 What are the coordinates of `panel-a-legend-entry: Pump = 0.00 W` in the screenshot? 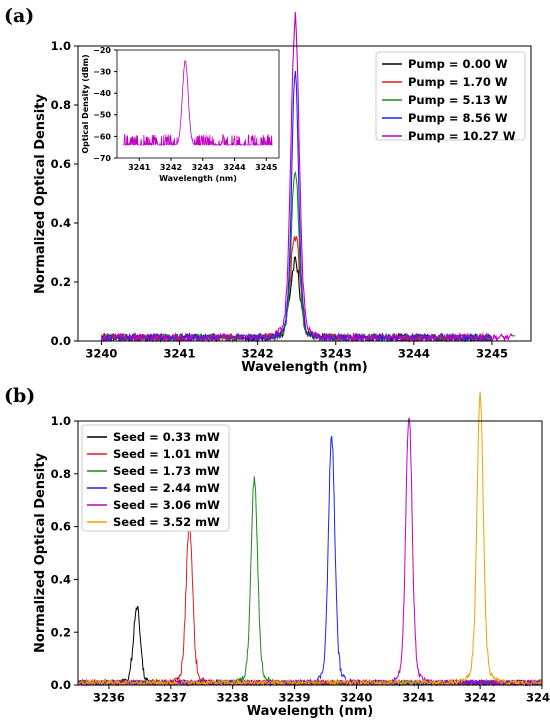 It's located at (458, 64).